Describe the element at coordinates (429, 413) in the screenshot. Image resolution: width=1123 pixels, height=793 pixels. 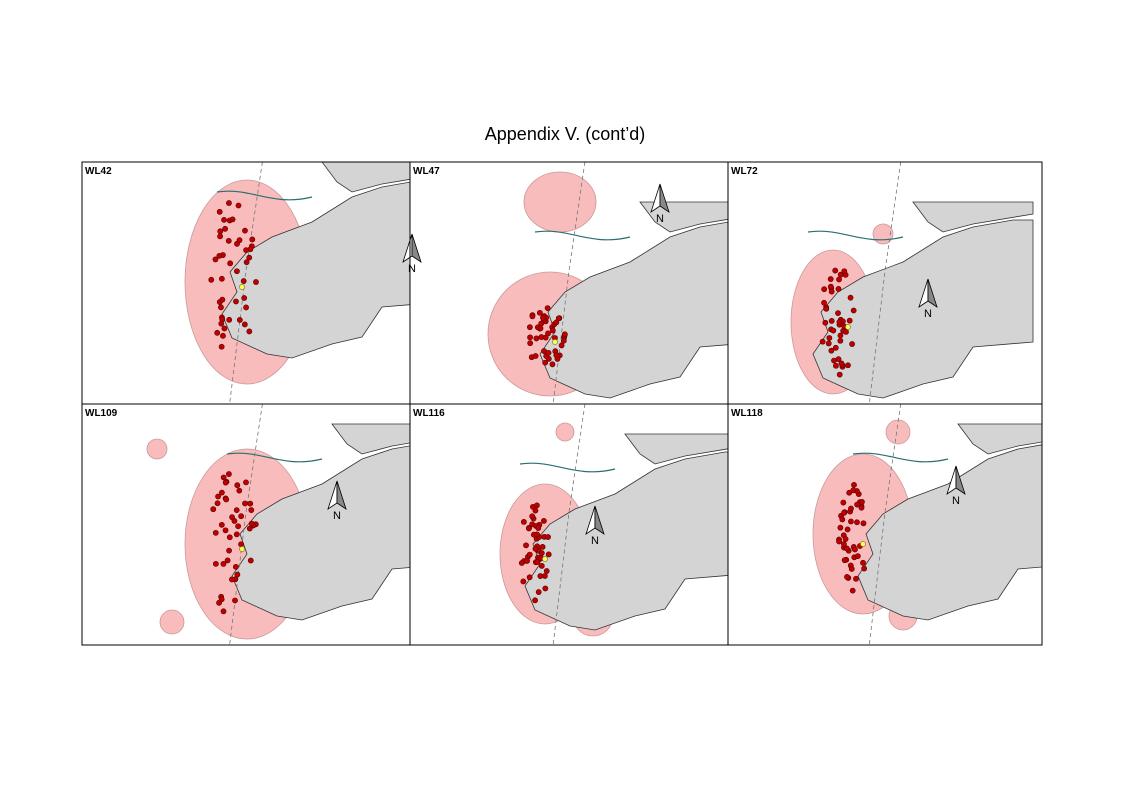
I see `panel-label: WL116` at that location.